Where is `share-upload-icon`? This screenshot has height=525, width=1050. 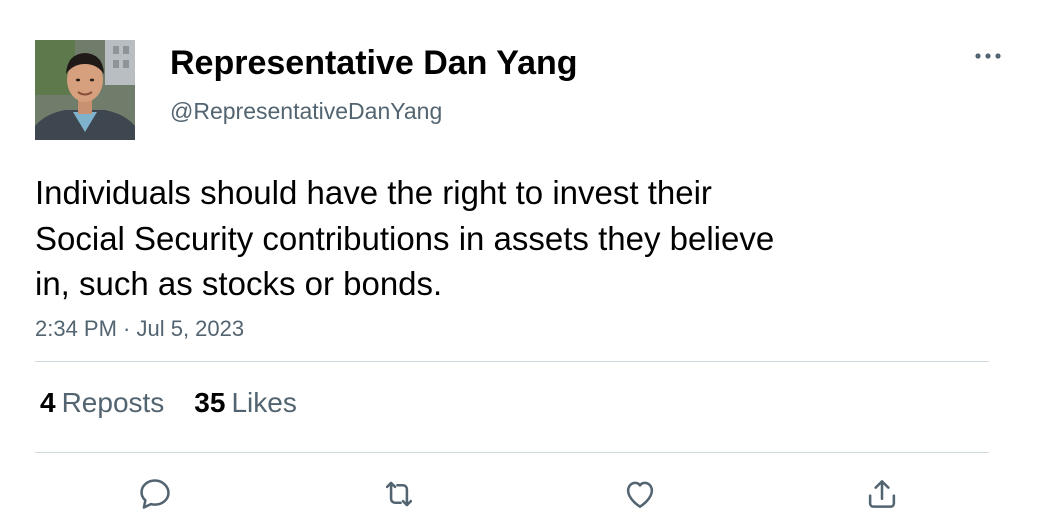 share-upload-icon is located at coordinates (882, 494).